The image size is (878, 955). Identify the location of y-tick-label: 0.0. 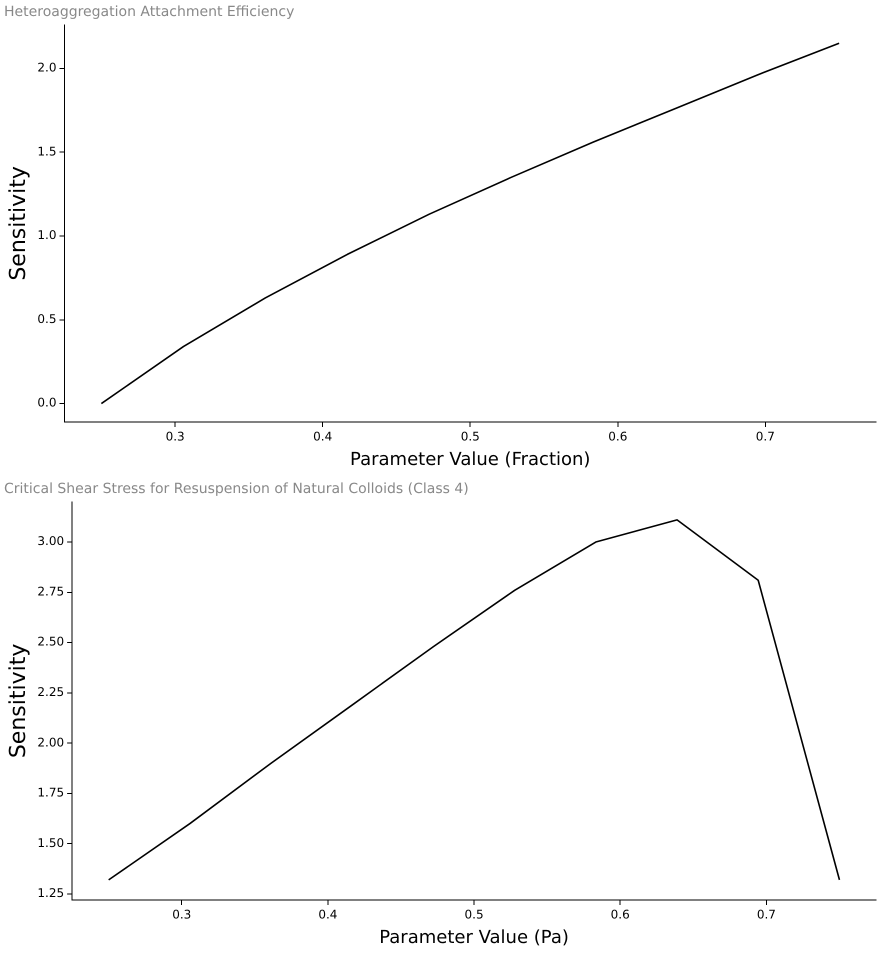
(46, 403).